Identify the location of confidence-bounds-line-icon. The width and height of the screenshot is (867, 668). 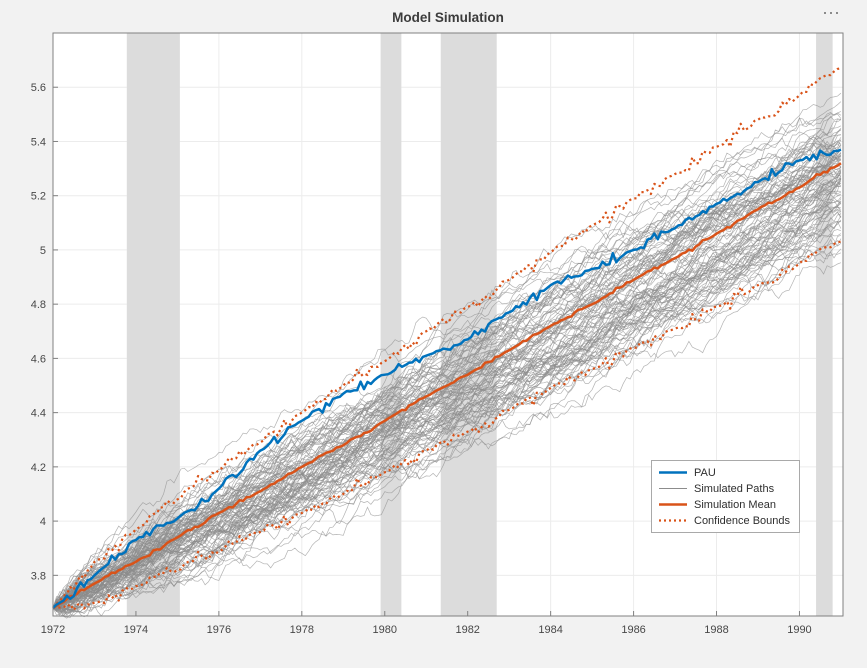
(673, 520).